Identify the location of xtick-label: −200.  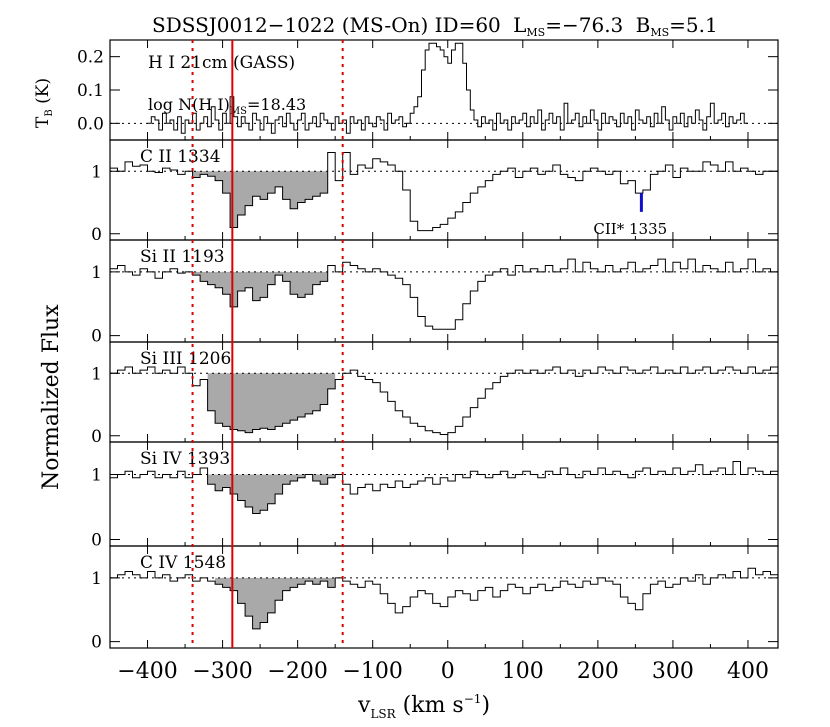
(297, 671).